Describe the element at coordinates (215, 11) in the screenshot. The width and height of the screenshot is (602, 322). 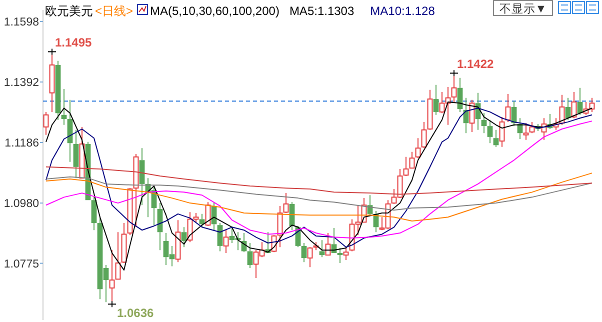
I see `legend-title: MA(5,10,30,60,100,200)` at that location.